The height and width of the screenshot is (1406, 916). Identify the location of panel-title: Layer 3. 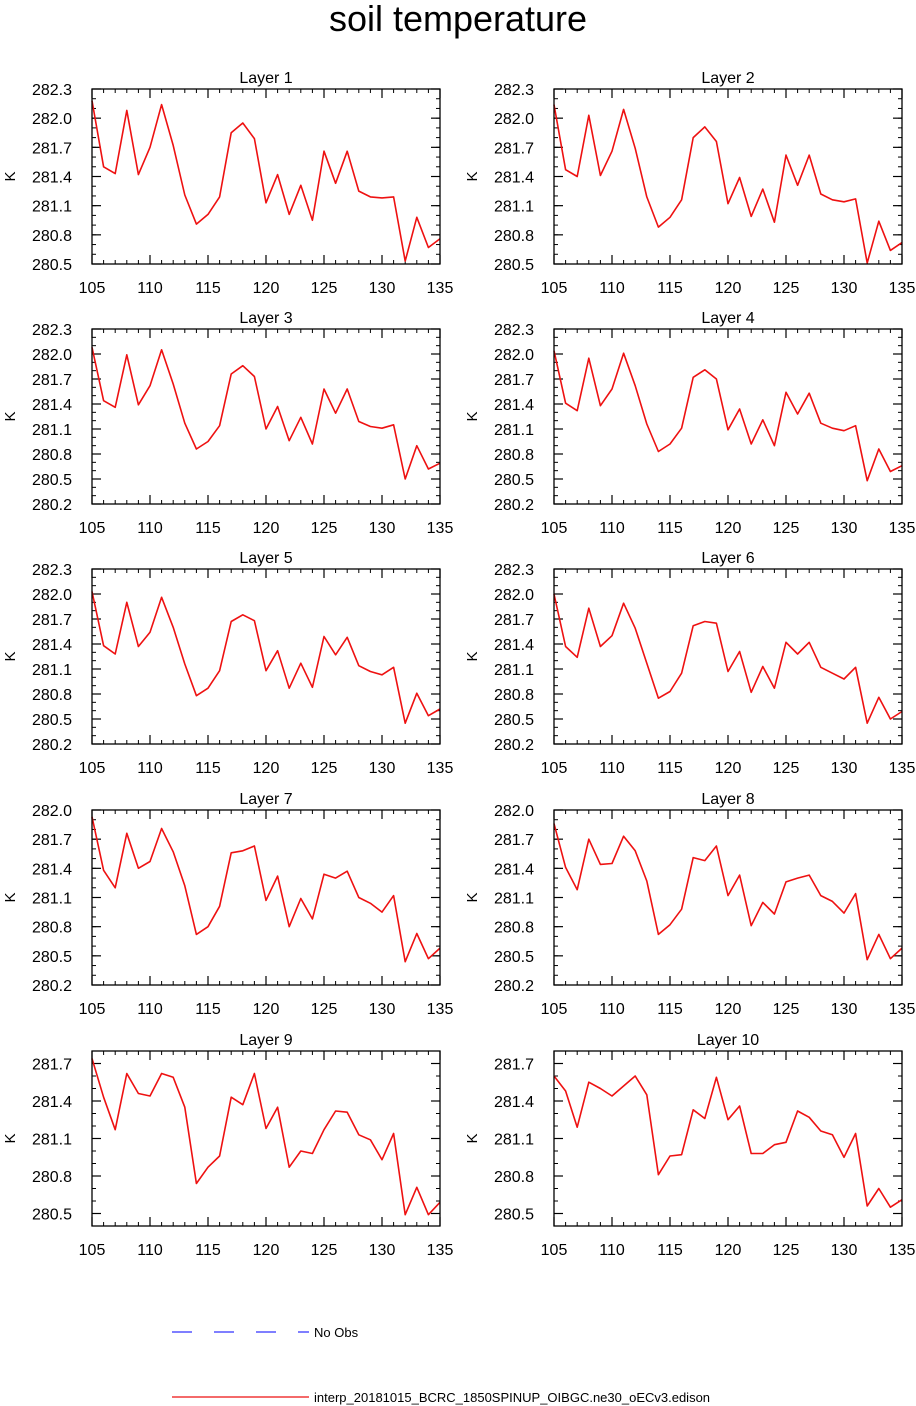
(265, 318).